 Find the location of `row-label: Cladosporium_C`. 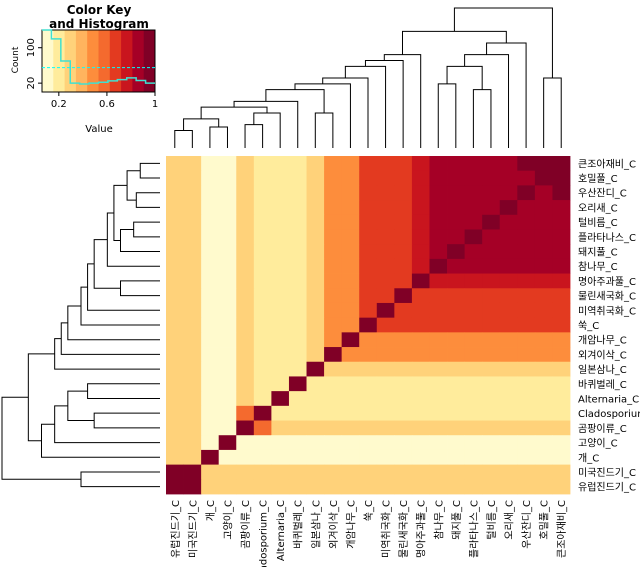

row-label: Cladosporium_C is located at coordinates (609, 414).